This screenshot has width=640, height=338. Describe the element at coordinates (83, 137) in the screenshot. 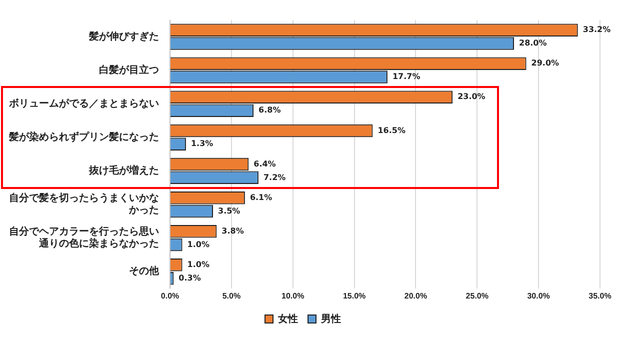

I see `y-tick-label: 髪が染められずプリン髪になった` at that location.